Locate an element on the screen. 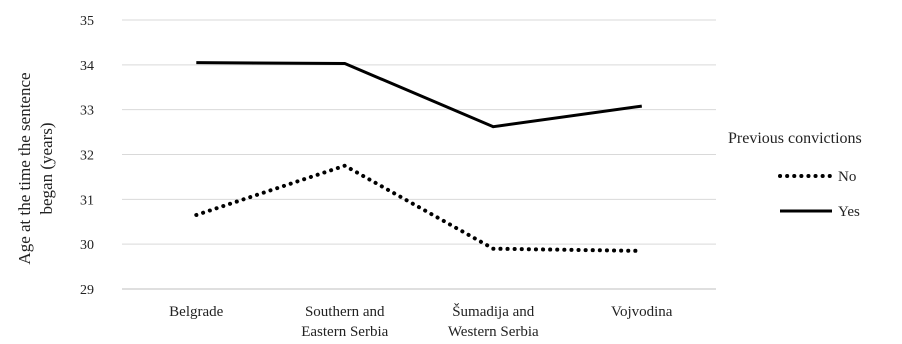 This screenshot has width=902, height=344. y-axis-ticks: 29 30 31 32 33 34 35 is located at coordinates (87, 156).